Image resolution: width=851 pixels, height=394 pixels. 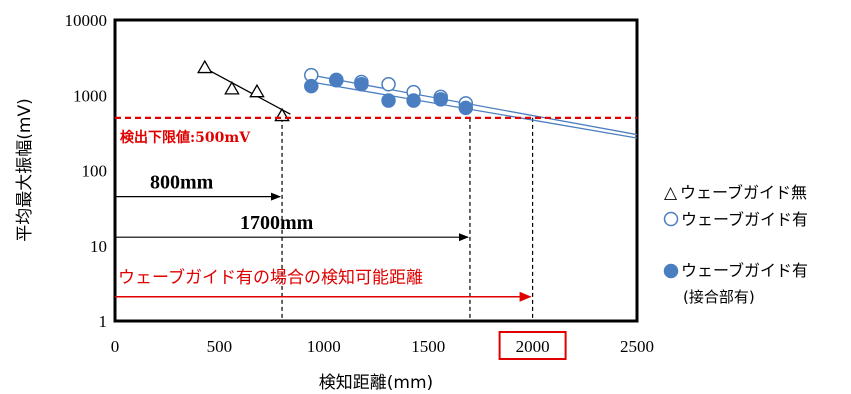 I want to click on detection-limit-label: 検出下限値:500mV, so click(x=185, y=137).